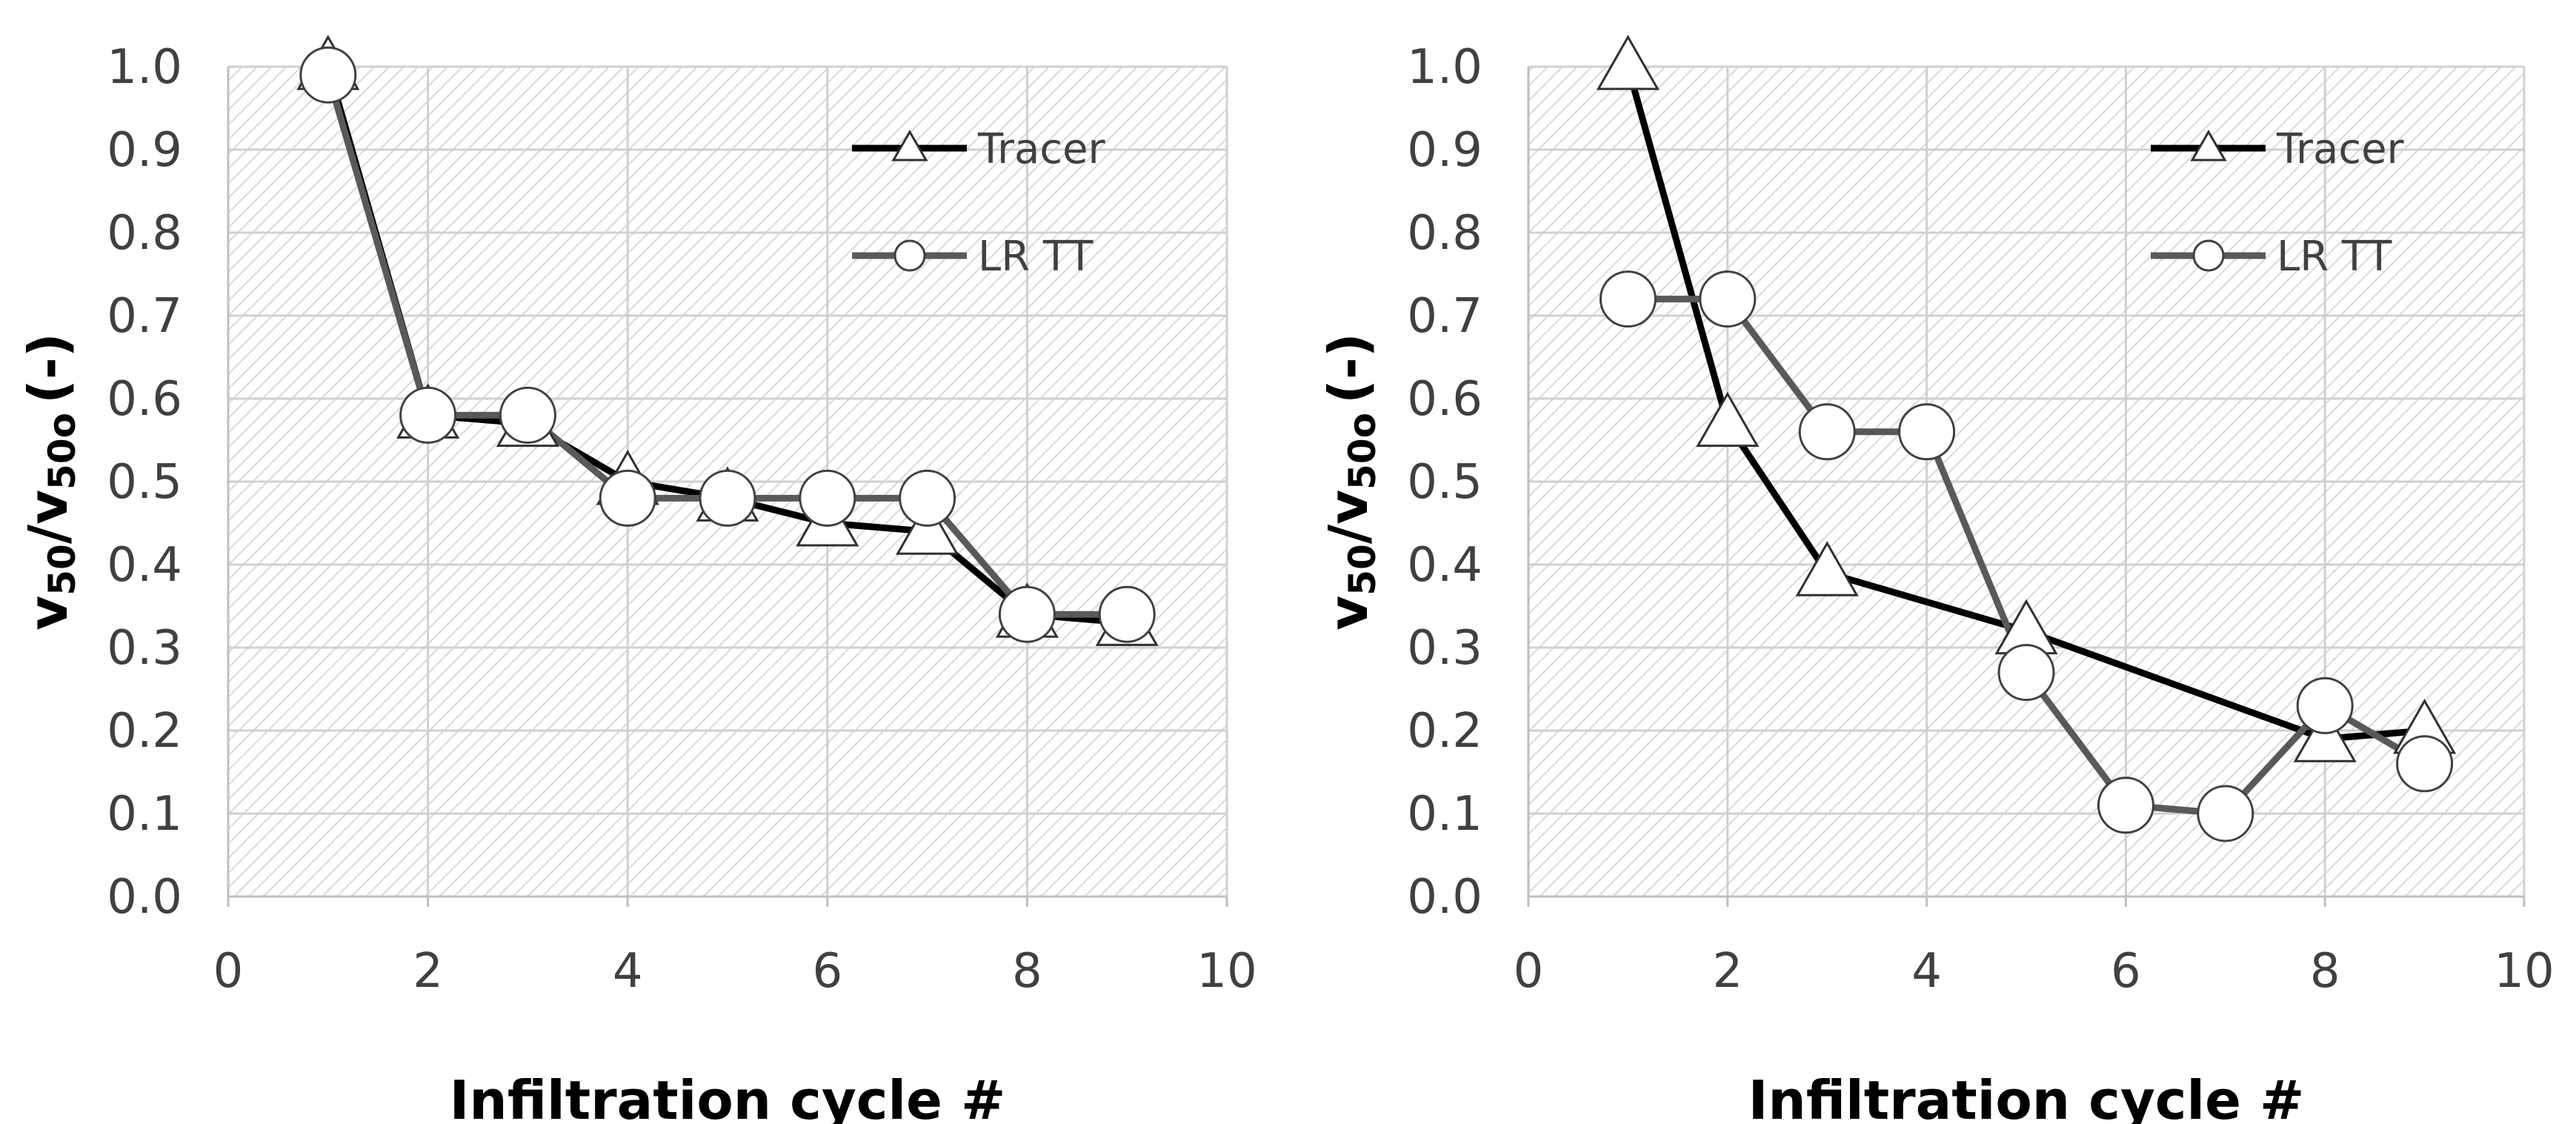 The width and height of the screenshot is (2576, 1124). Describe the element at coordinates (1444, 316) in the screenshot. I see `chart-2-ytick-label: 0.7` at that location.